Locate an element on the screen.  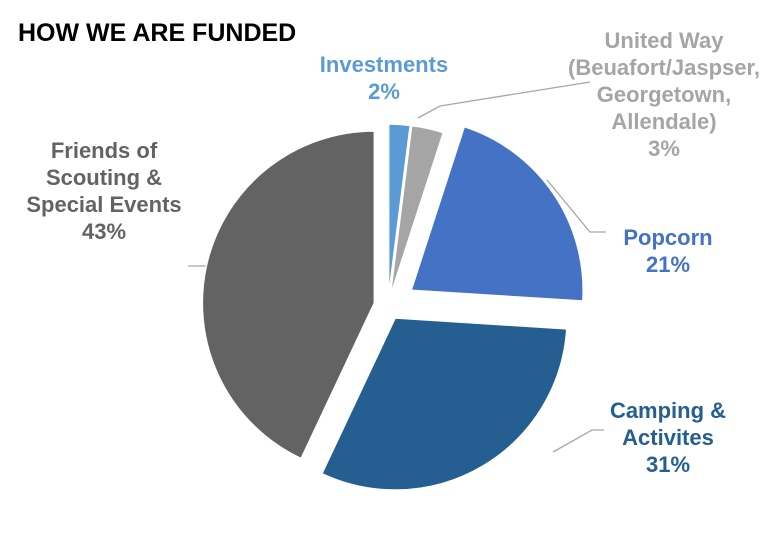
slice-label-3: Popcorn 21% is located at coordinates (667, 251).